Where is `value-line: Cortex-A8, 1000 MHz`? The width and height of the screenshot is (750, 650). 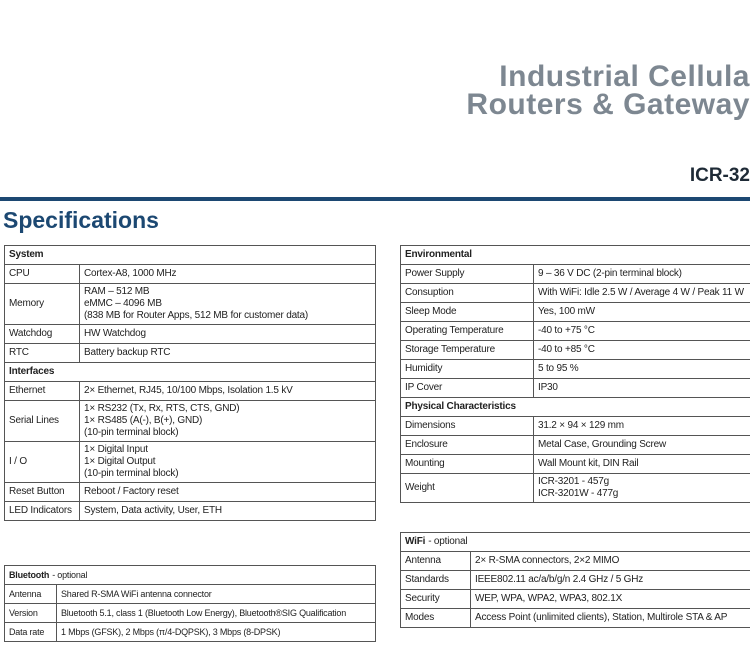 value-line: Cortex-A8, 1000 MHz is located at coordinates (130, 273).